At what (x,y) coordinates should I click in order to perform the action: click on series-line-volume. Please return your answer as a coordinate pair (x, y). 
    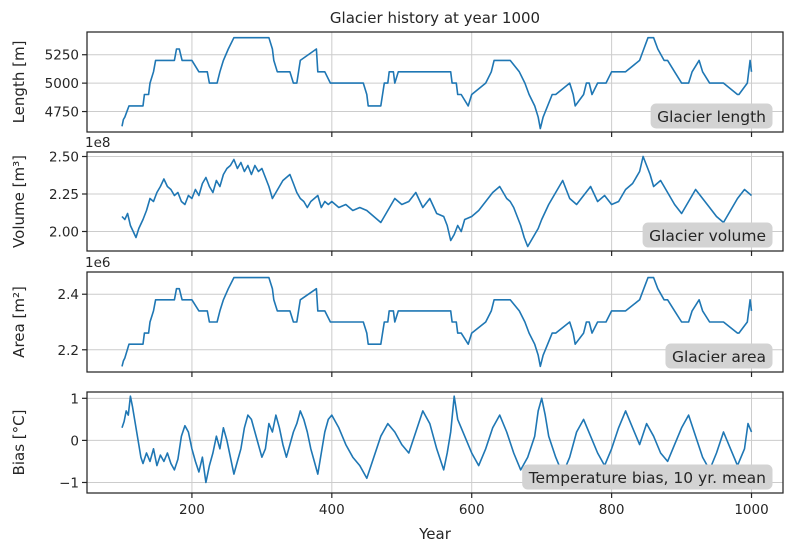
    Looking at the image, I should click on (437, 201).